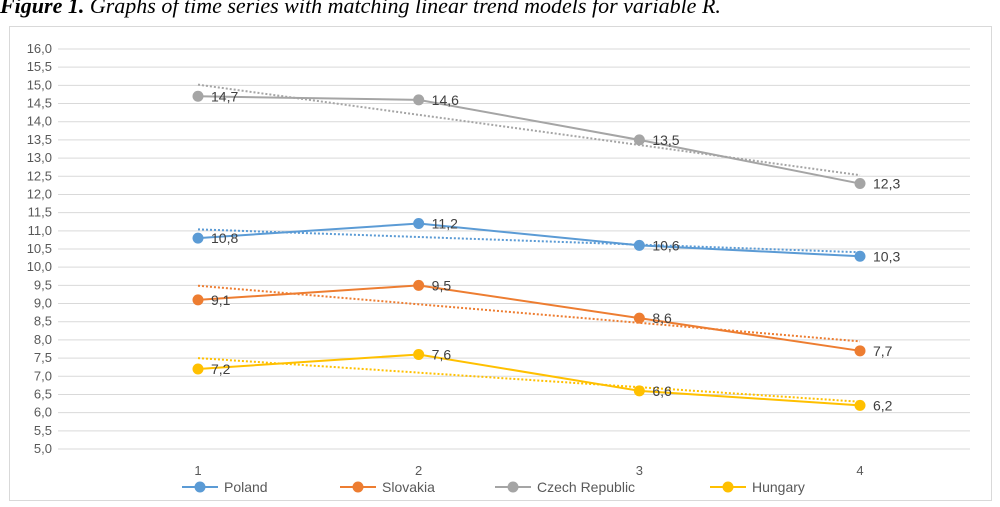  Describe the element at coordinates (665, 140) in the screenshot. I see `data-label-czech-republic: 13,5` at that location.